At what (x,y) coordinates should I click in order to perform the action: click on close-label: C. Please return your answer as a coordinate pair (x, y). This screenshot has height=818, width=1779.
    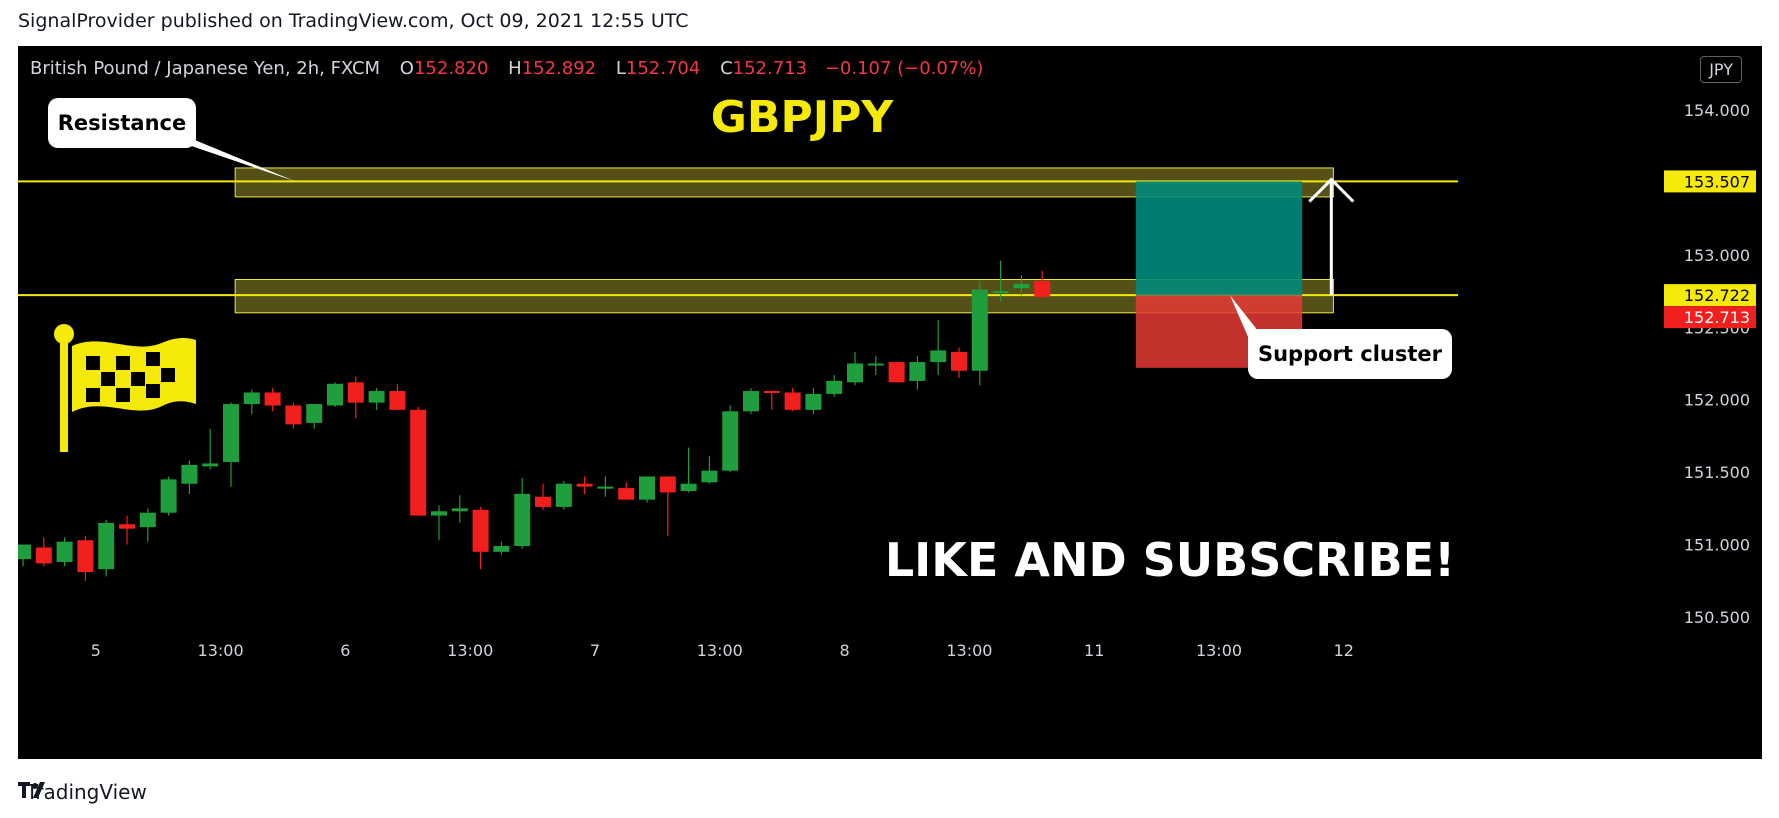
    Looking at the image, I should click on (726, 68).